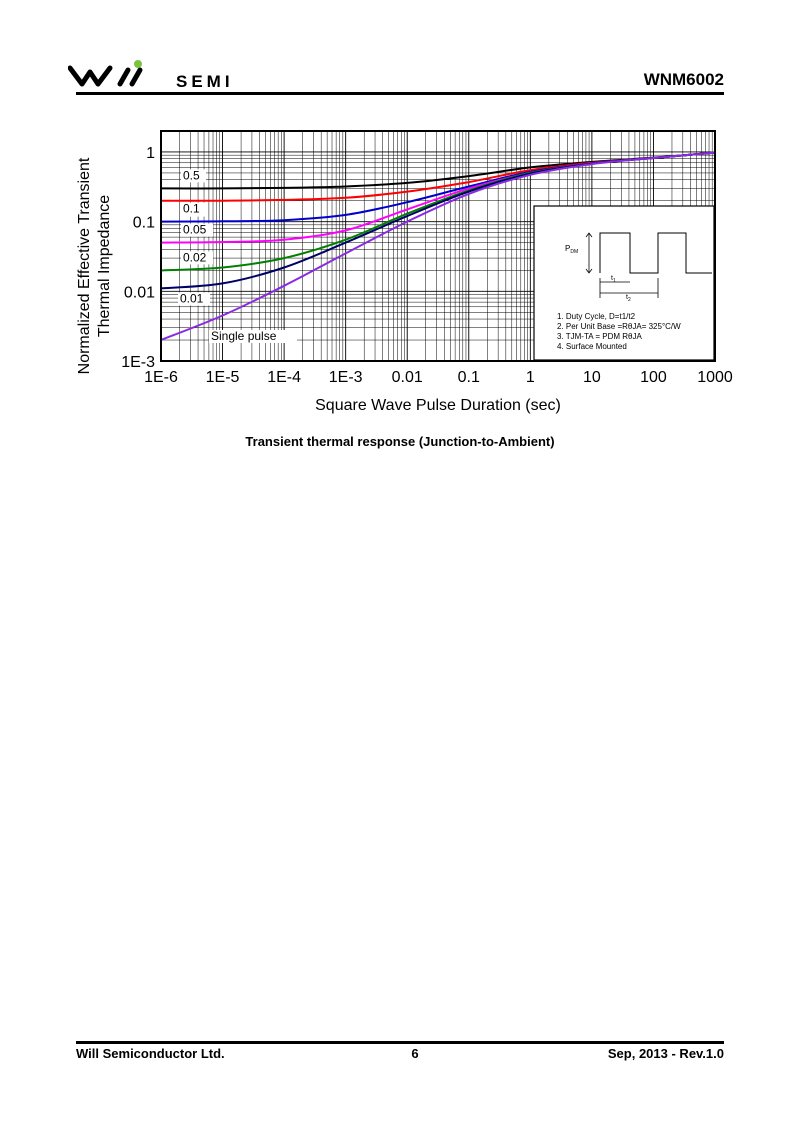 The image size is (800, 1131). I want to click on t1-label: t1, so click(613, 279).